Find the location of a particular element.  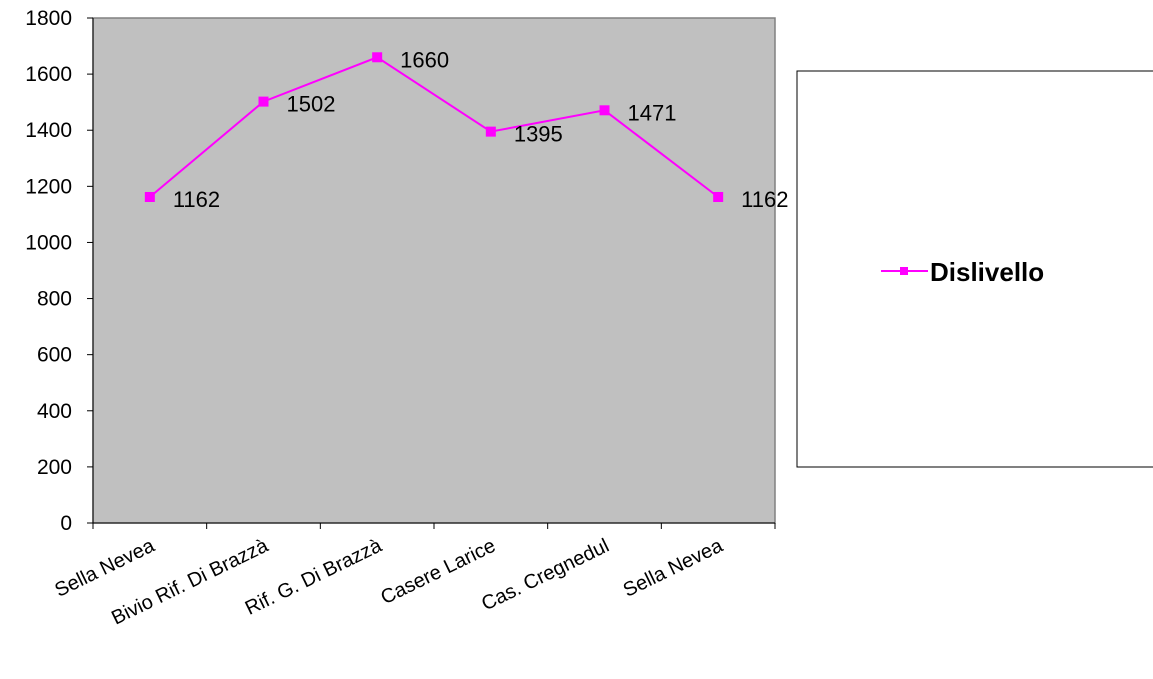

data-label: 1660 is located at coordinates (424, 59).